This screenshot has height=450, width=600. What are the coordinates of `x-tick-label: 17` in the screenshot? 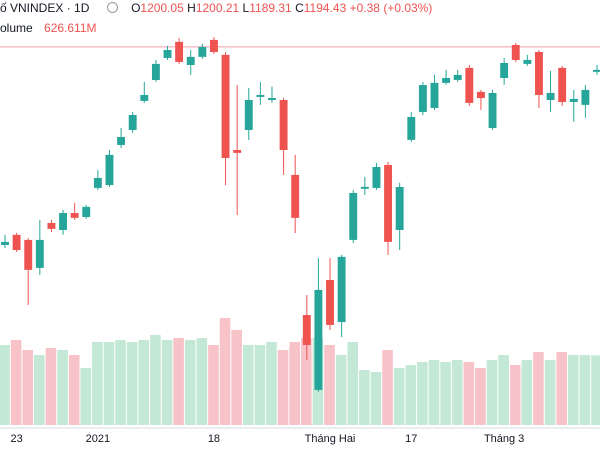 It's located at (411, 439).